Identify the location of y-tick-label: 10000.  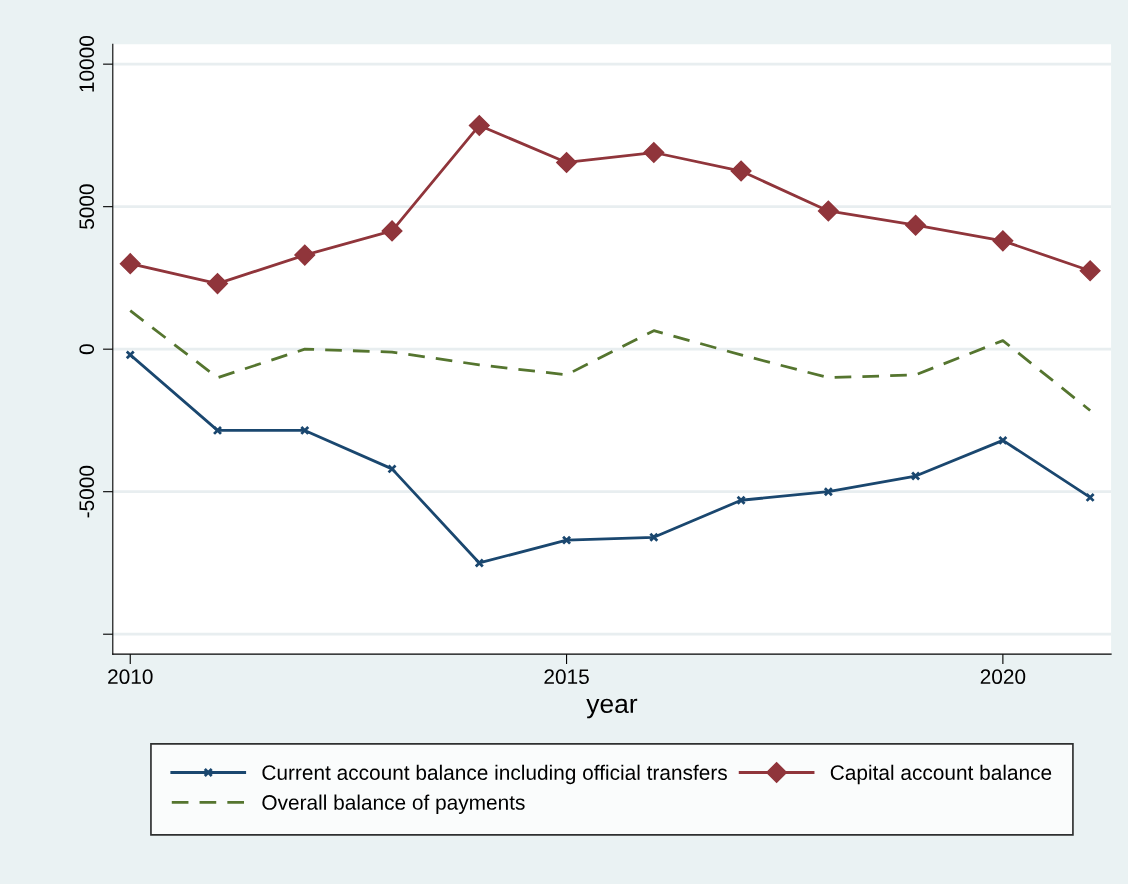
(87, 64).